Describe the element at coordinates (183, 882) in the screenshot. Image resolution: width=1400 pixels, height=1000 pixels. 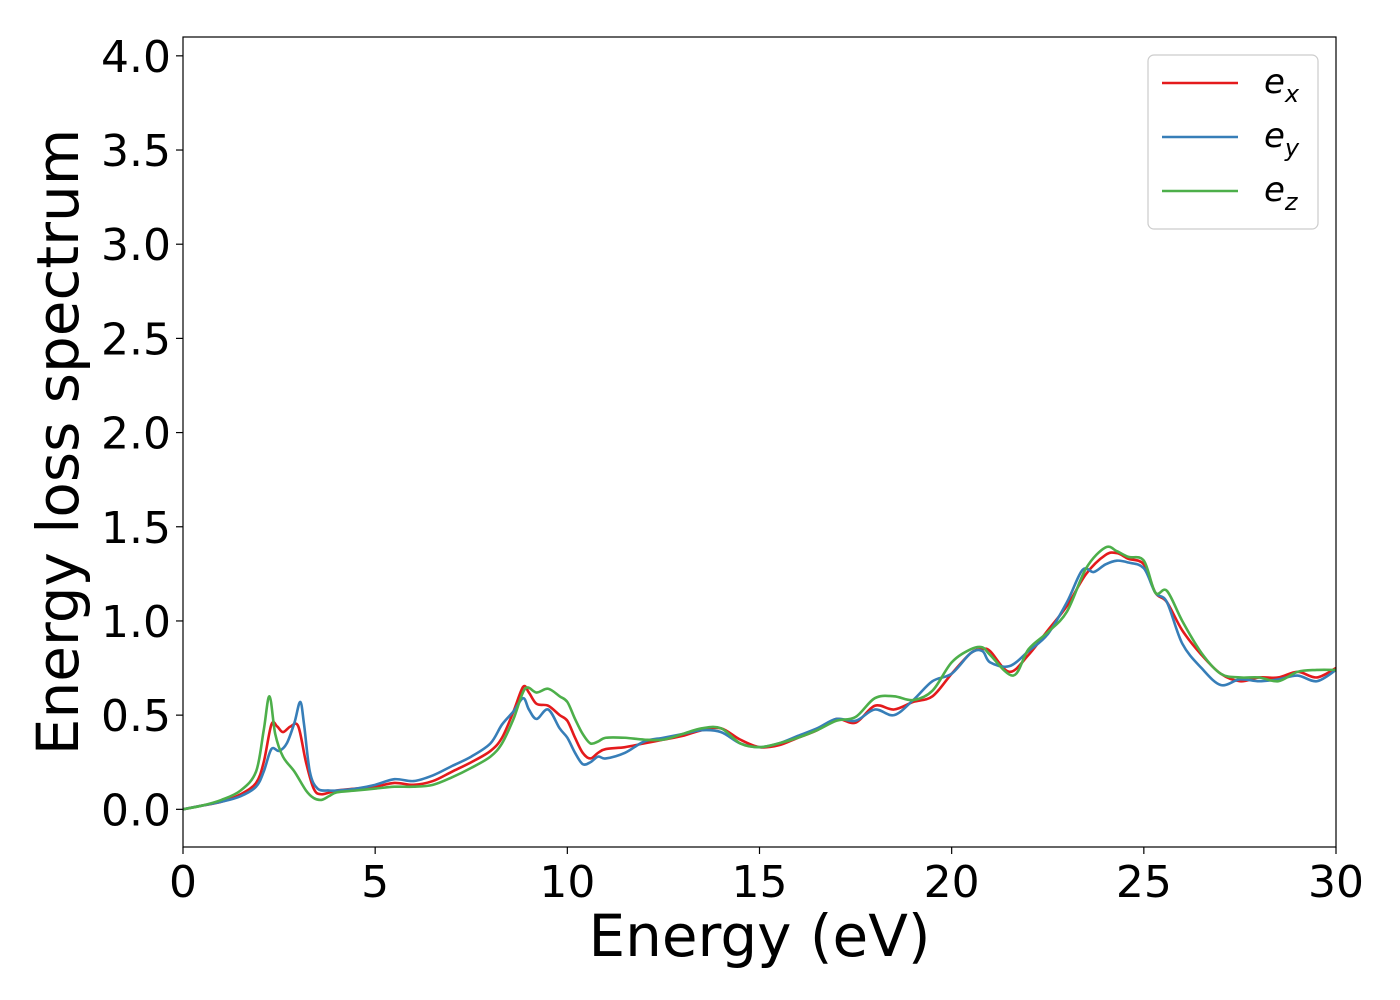
I see `x-tick-label: 0` at that location.